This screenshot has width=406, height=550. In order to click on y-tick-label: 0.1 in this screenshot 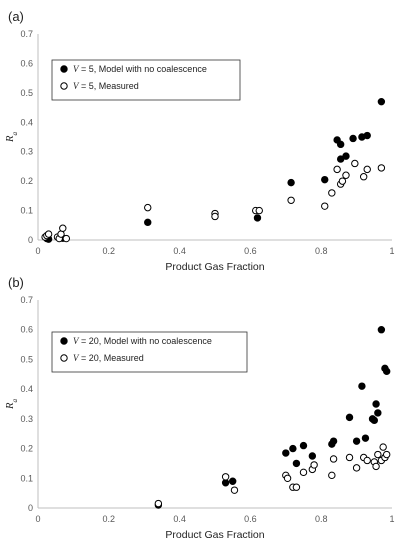, I will do `click(26, 211)`.